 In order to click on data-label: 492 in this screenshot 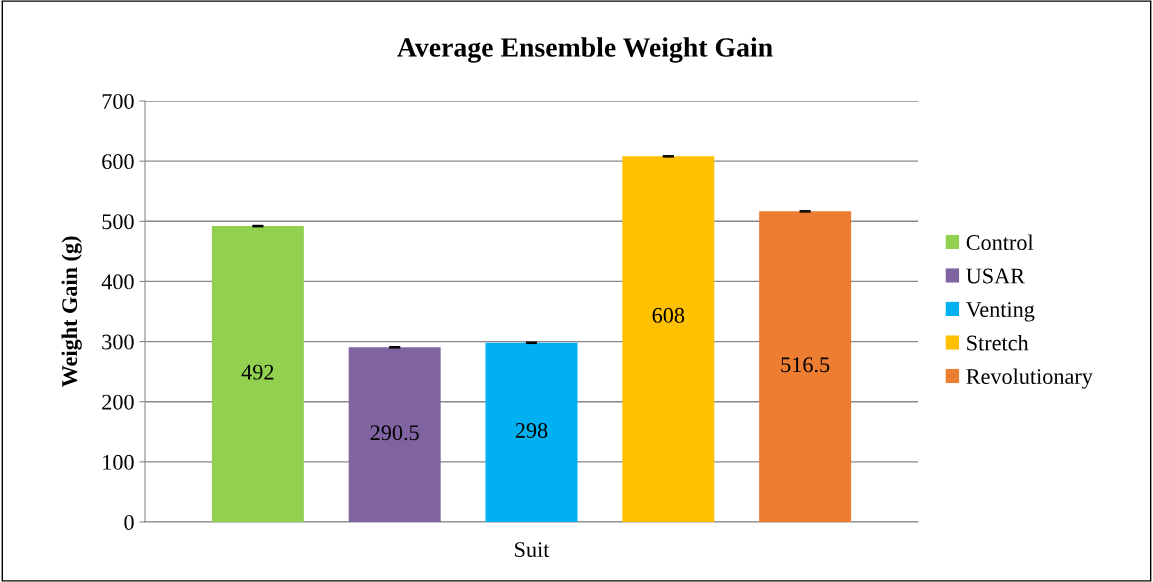, I will do `click(257, 372)`.